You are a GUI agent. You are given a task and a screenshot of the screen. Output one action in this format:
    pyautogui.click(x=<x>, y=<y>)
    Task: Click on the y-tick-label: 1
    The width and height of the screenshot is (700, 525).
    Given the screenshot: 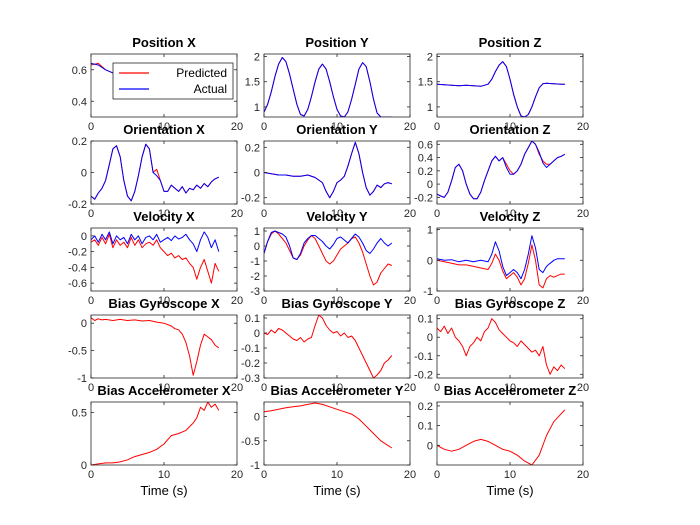 What is the action you would take?
    pyautogui.click(x=257, y=108)
    